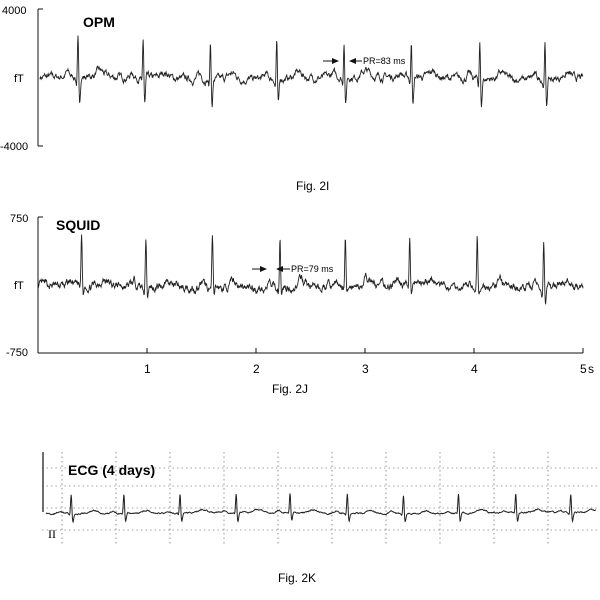 The height and width of the screenshot is (600, 600). What do you see at coordinates (17, 353) in the screenshot?
I see `squid-ytick-bottom: -750` at bounding box center [17, 353].